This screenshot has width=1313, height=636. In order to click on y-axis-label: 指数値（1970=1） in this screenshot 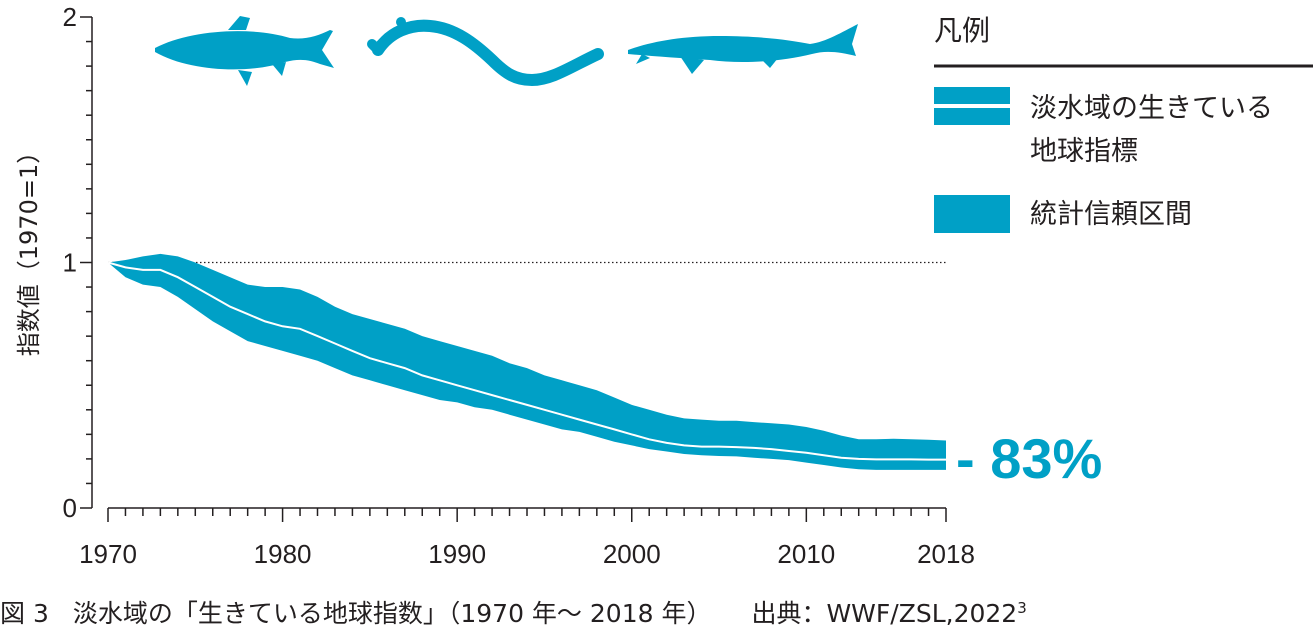, I will do `click(29, 248)`.